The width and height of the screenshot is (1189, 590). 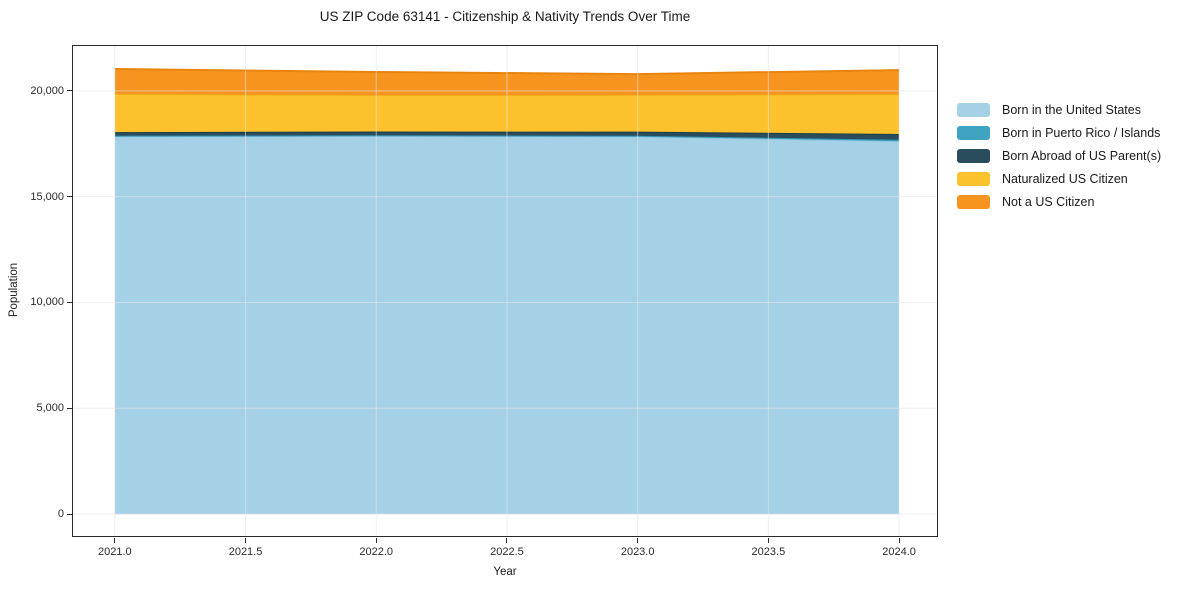 What do you see at coordinates (60, 514) in the screenshot?
I see `y-tick-label: 0` at bounding box center [60, 514].